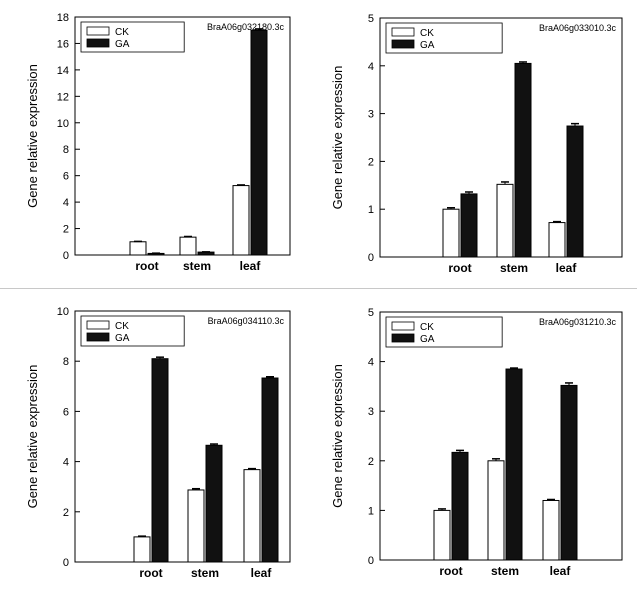 The image size is (637, 591). What do you see at coordinates (63, 18) in the screenshot?
I see `y-tick-label: 18` at bounding box center [63, 18].